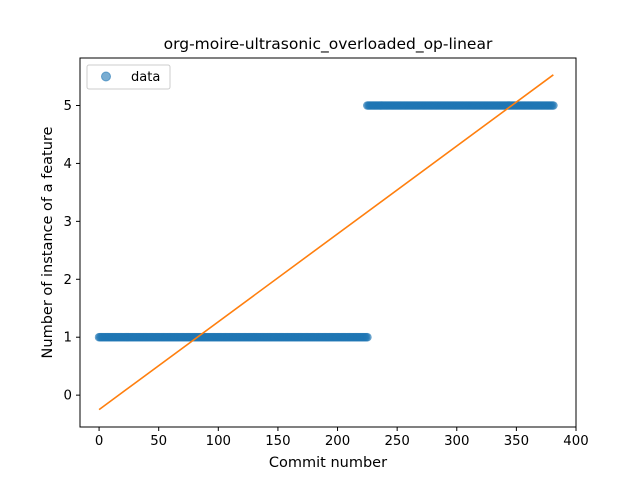 The height and width of the screenshot is (480, 640). I want to click on x-tick-label: 50, so click(158, 441).